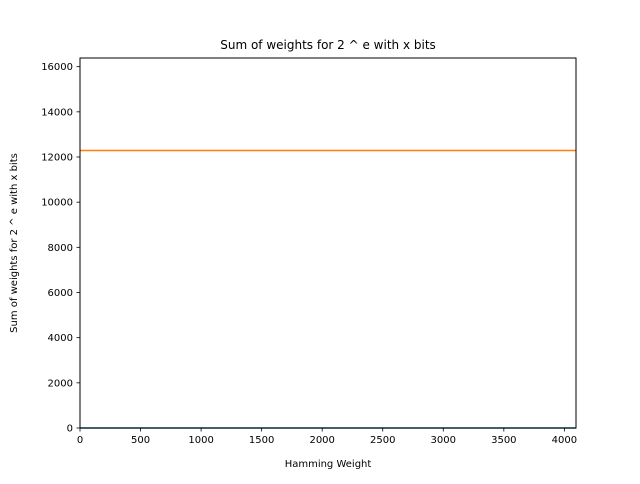 This screenshot has width=640, height=484. What do you see at coordinates (321, 440) in the screenshot?
I see `x-tick-label: 2000` at bounding box center [321, 440].